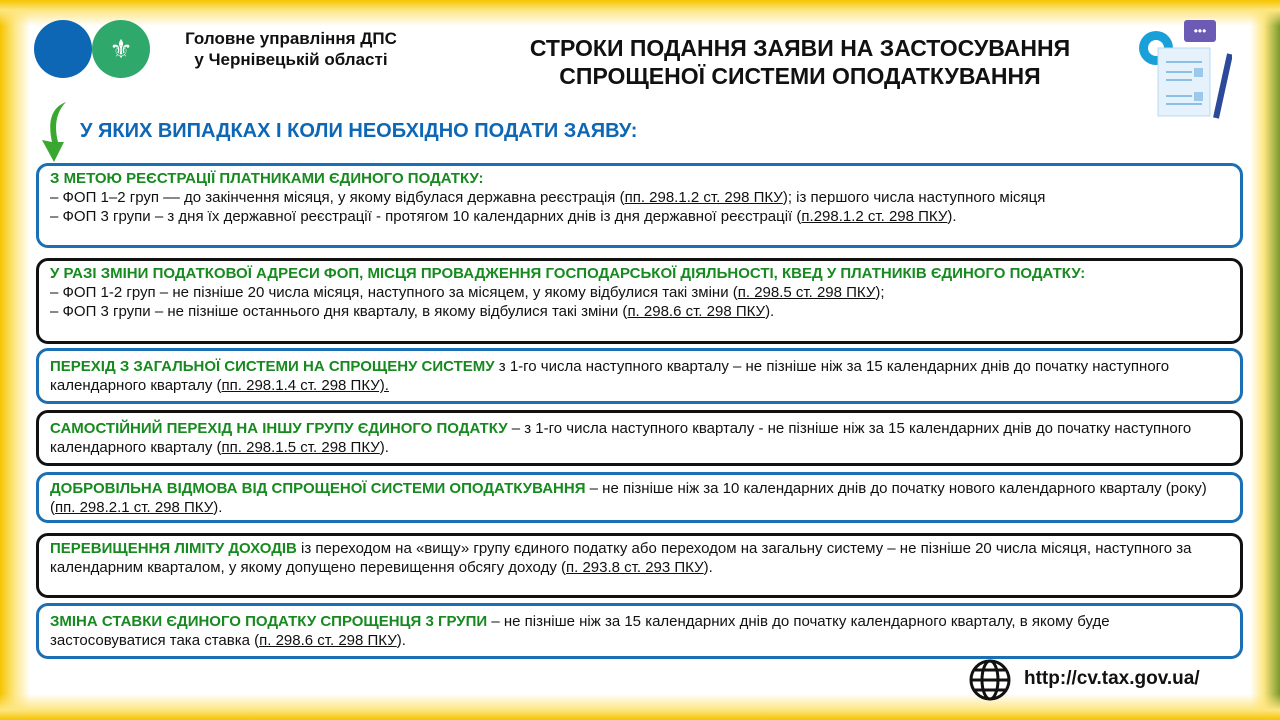 This screenshot has width=1280, height=720. I want to click on box-heading: ПЕРЕВИЩЕННЯ ЛІМІТУ ДОХОДІВ, so click(173, 548).